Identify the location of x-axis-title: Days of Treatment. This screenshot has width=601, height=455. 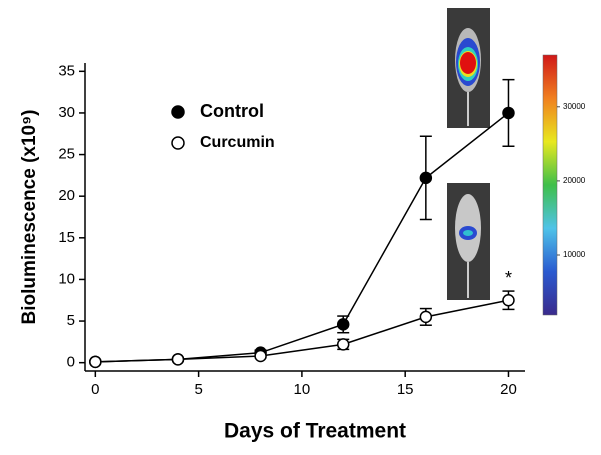
(315, 431).